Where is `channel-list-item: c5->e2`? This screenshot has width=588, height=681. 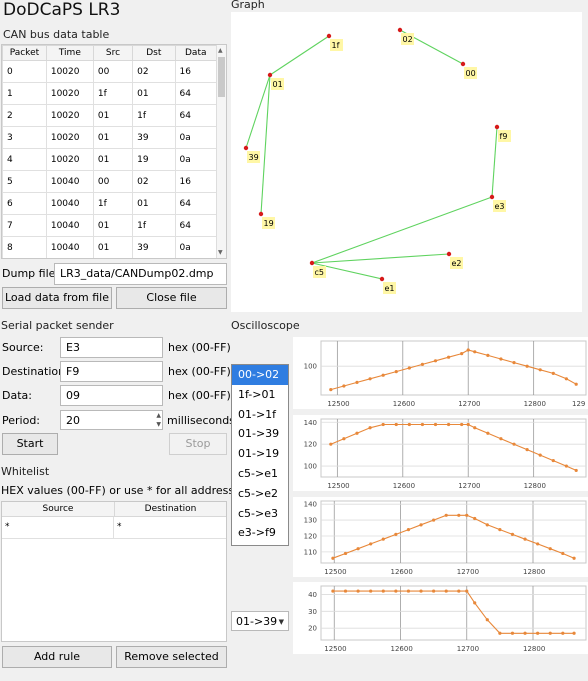 channel-list-item: c5->e2 is located at coordinates (258, 493).